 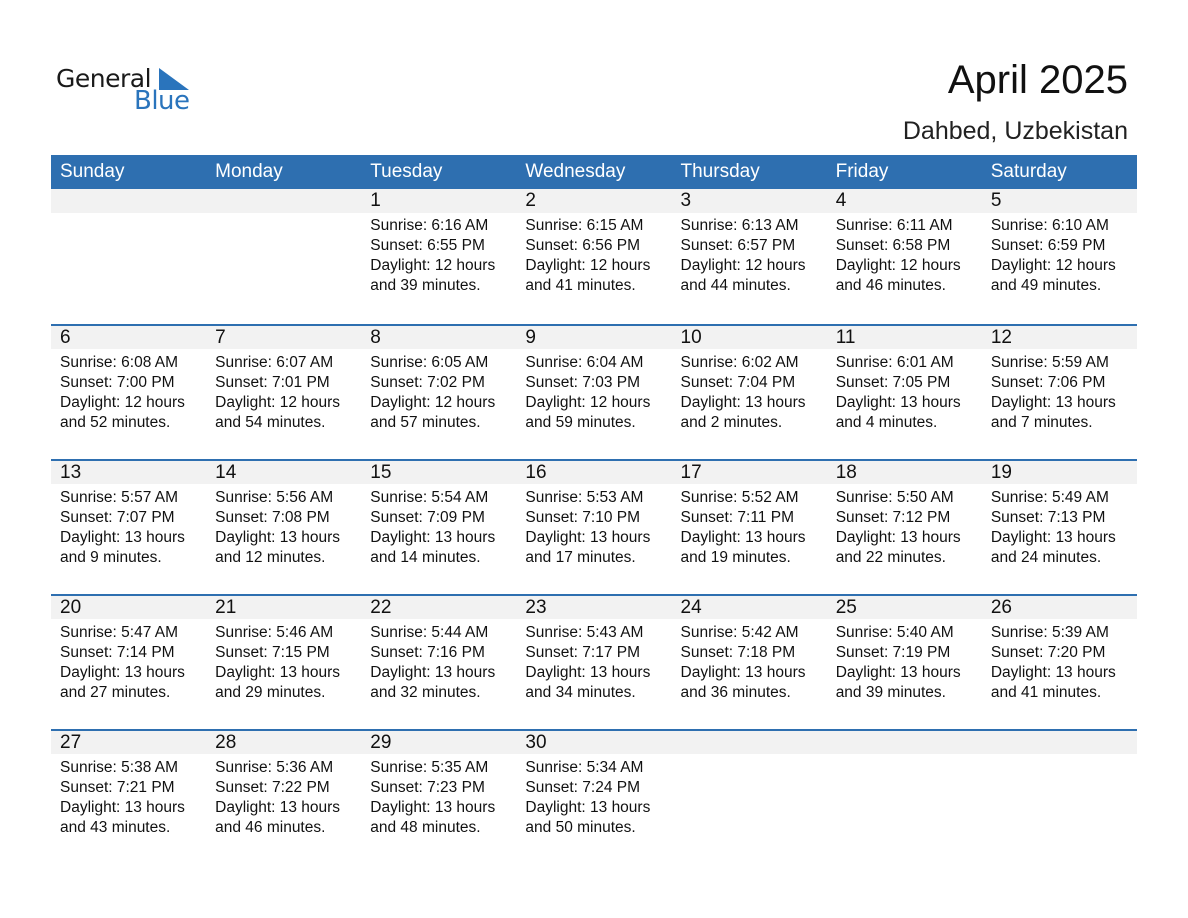 What do you see at coordinates (739, 225) in the screenshot?
I see `sunrise-text: Sunrise: 6:13 AM` at bounding box center [739, 225].